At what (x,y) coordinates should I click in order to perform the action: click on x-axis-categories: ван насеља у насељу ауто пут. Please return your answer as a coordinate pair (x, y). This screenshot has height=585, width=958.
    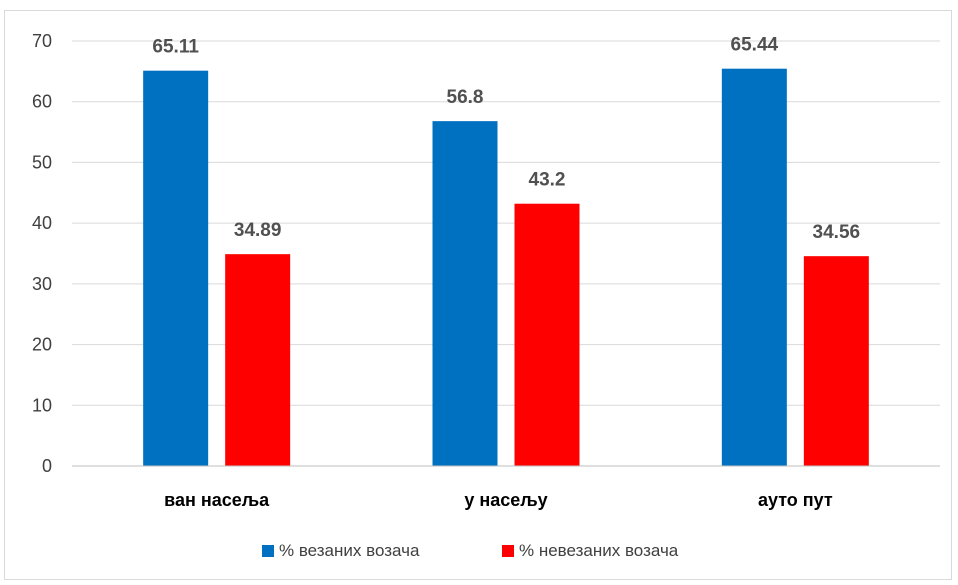
    Looking at the image, I should click on (498, 500).